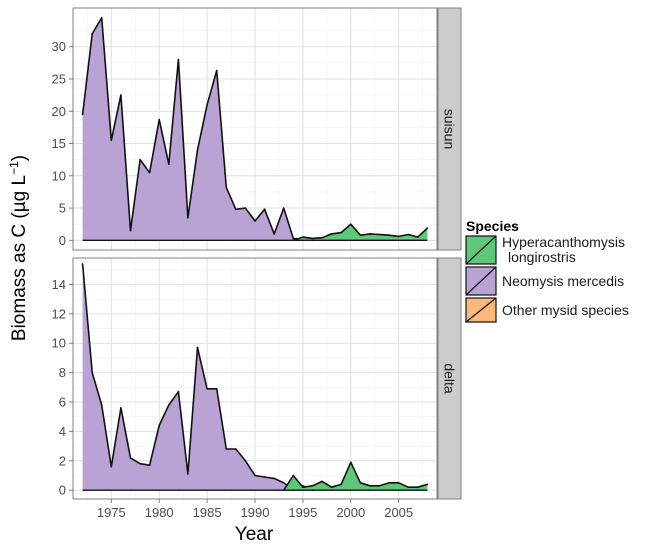  Describe the element at coordinates (197, 129) in the screenshot. I see `area-neomysis-mercedis` at that location.